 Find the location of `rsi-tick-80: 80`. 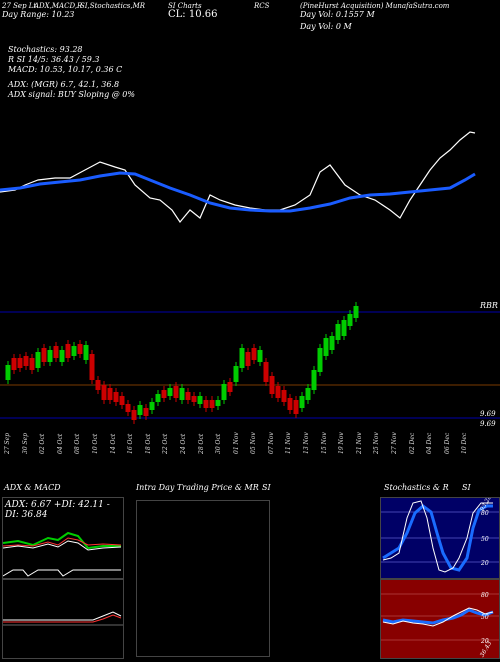

rsi-tick-80: 80 is located at coordinates (485, 595).